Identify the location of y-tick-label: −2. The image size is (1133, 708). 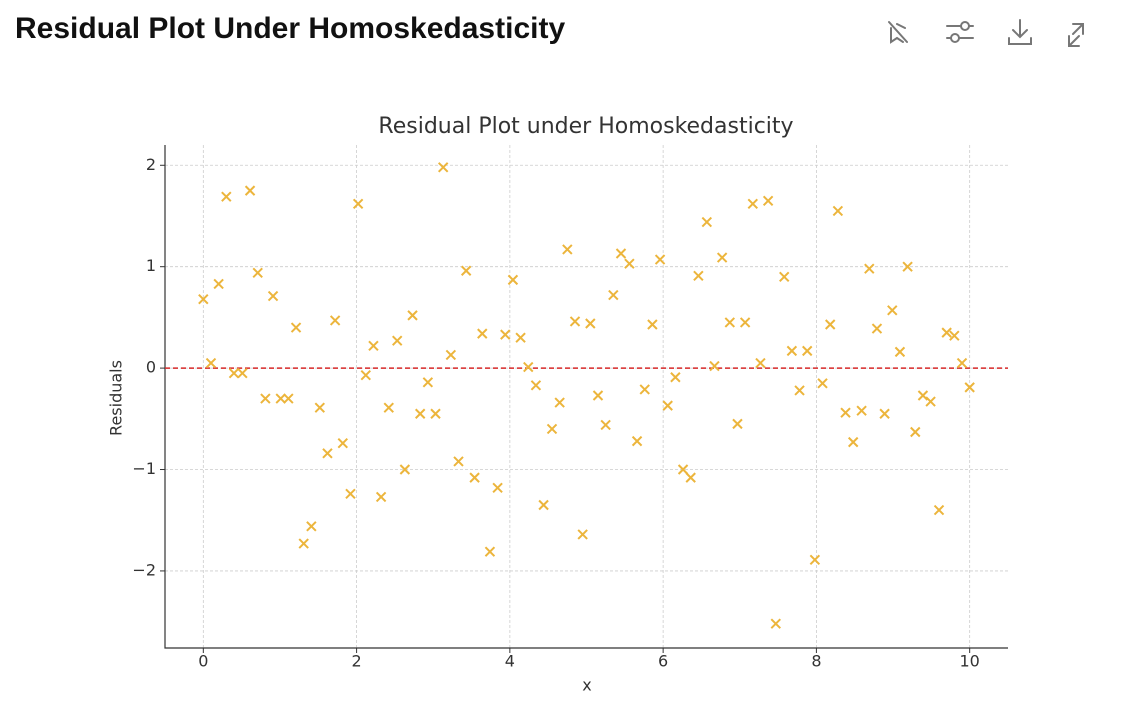
(144, 569).